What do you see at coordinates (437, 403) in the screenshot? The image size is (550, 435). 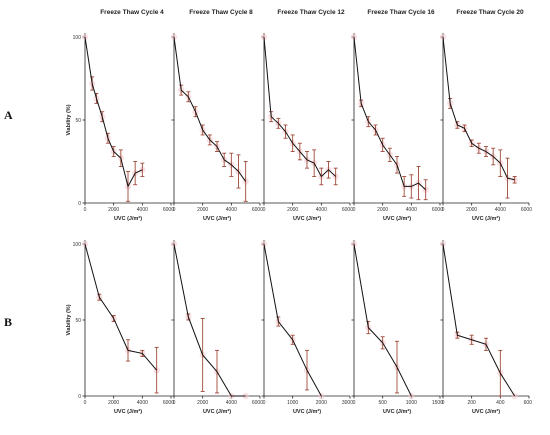 I see `x-tick-label: 1500` at bounding box center [437, 403].